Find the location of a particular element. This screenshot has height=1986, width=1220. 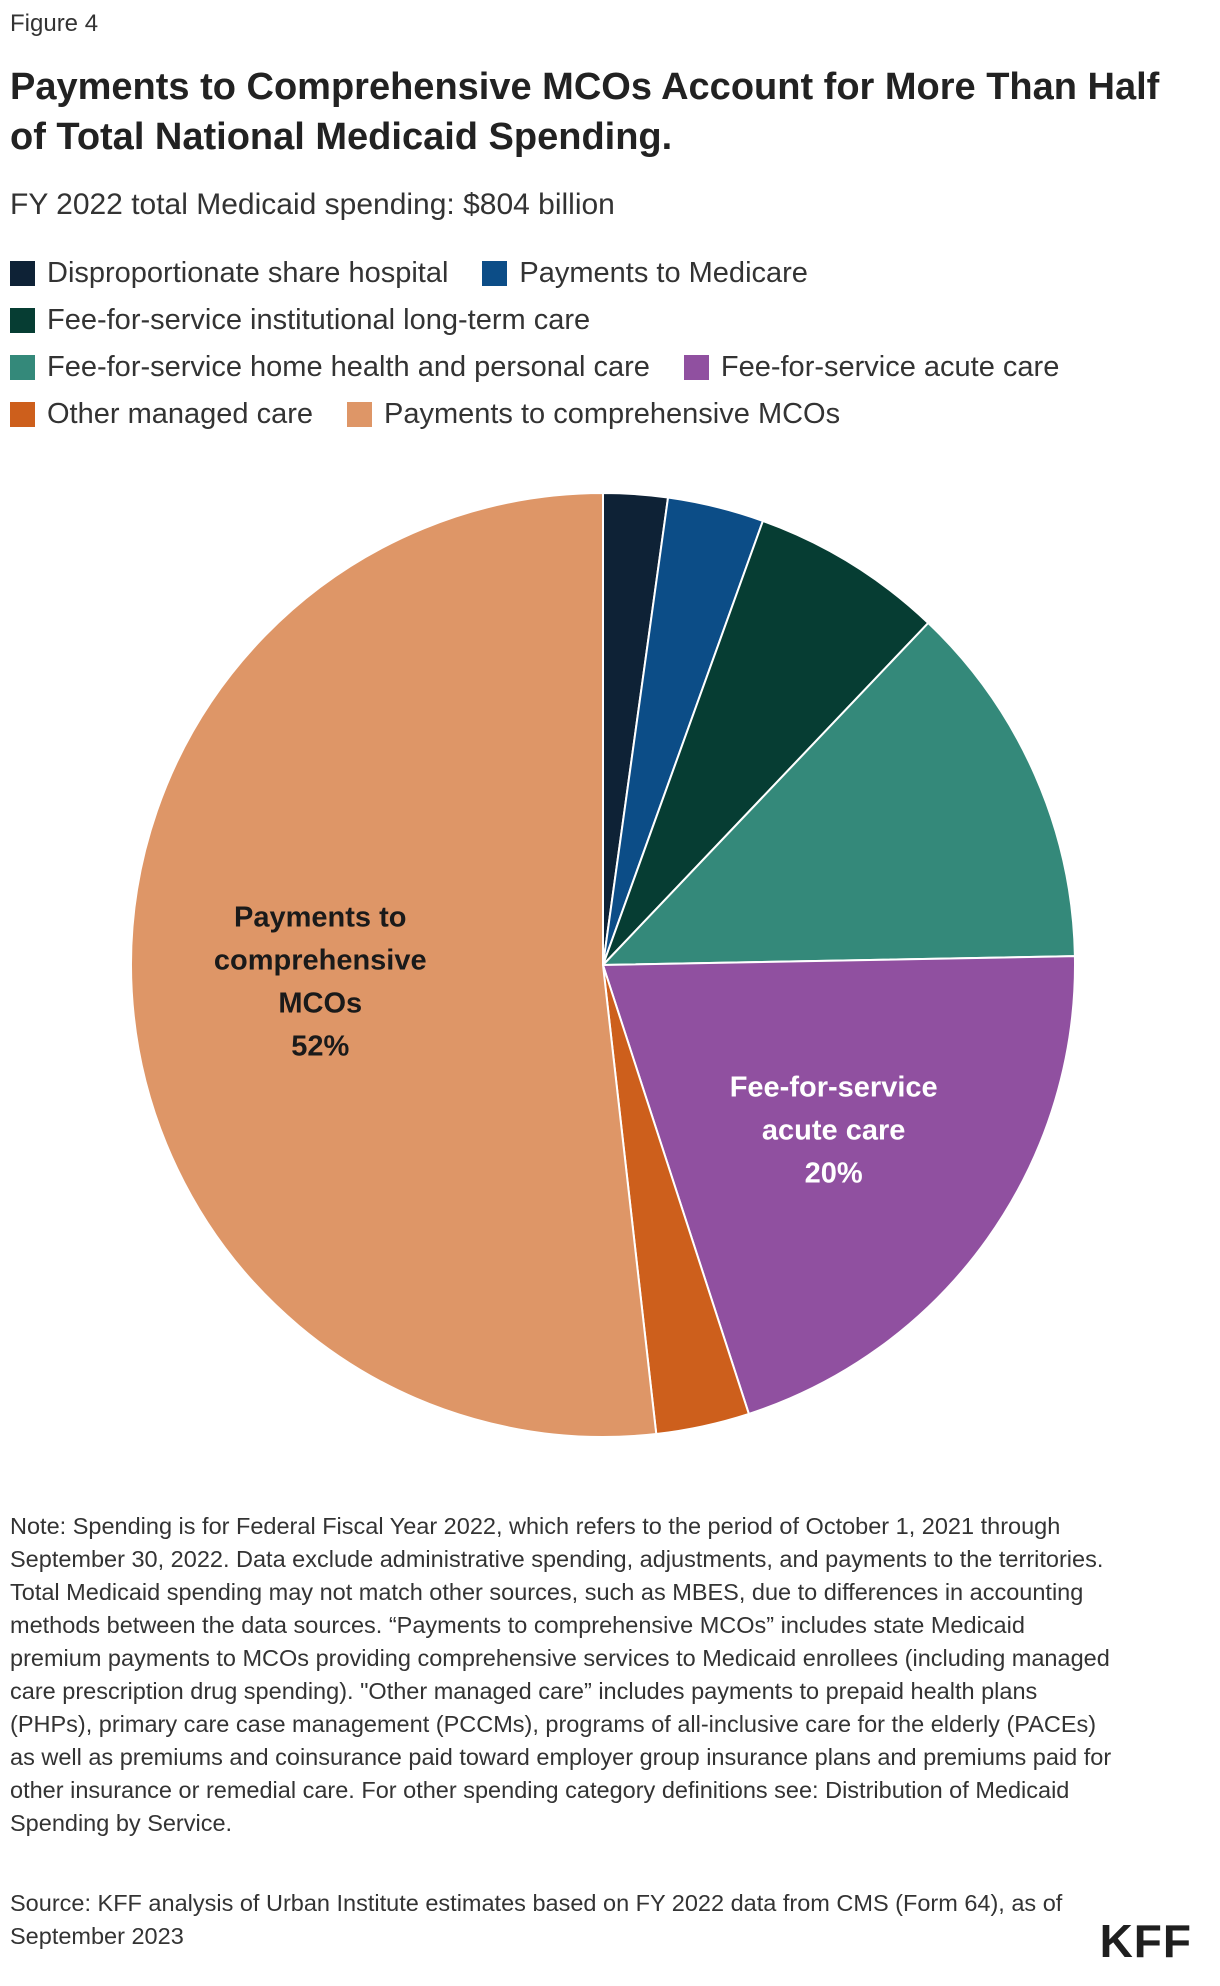

legend-item: Payments to comprehensive MCOs is located at coordinates (593, 414).